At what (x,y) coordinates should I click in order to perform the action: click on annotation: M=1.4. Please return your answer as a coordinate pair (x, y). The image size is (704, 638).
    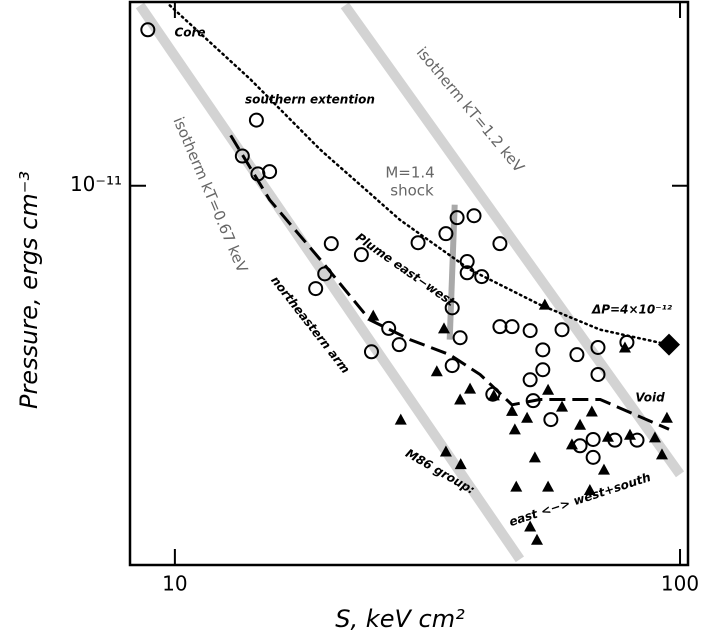
    Looking at the image, I should click on (409, 173).